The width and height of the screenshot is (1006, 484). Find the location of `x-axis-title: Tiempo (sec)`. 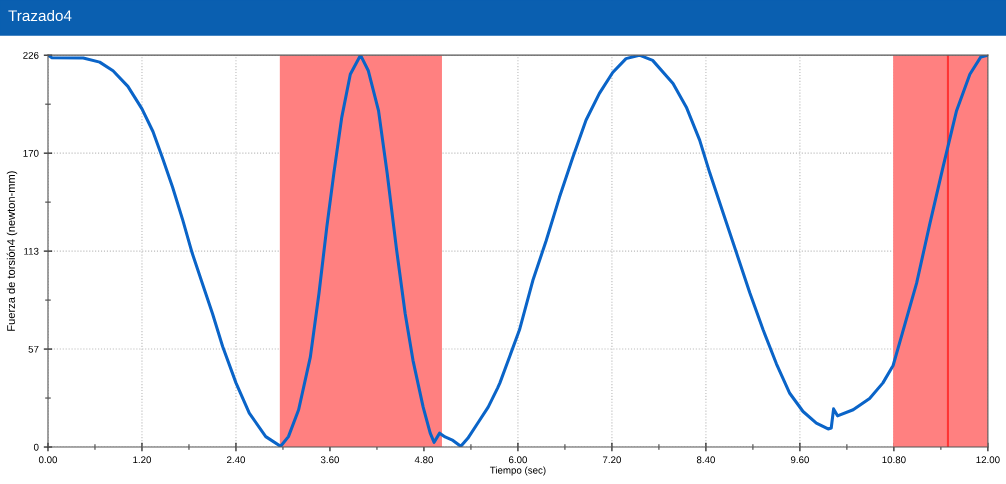

x-axis-title: Tiempo (sec) is located at coordinates (517, 471).